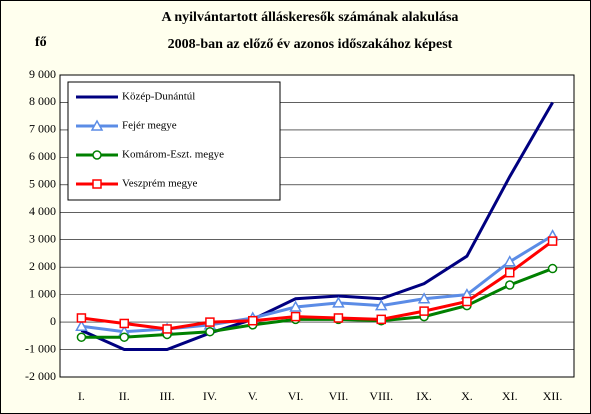 Image resolution: width=591 pixels, height=414 pixels. I want to click on y-tick-label: 9 000, so click(42, 74).